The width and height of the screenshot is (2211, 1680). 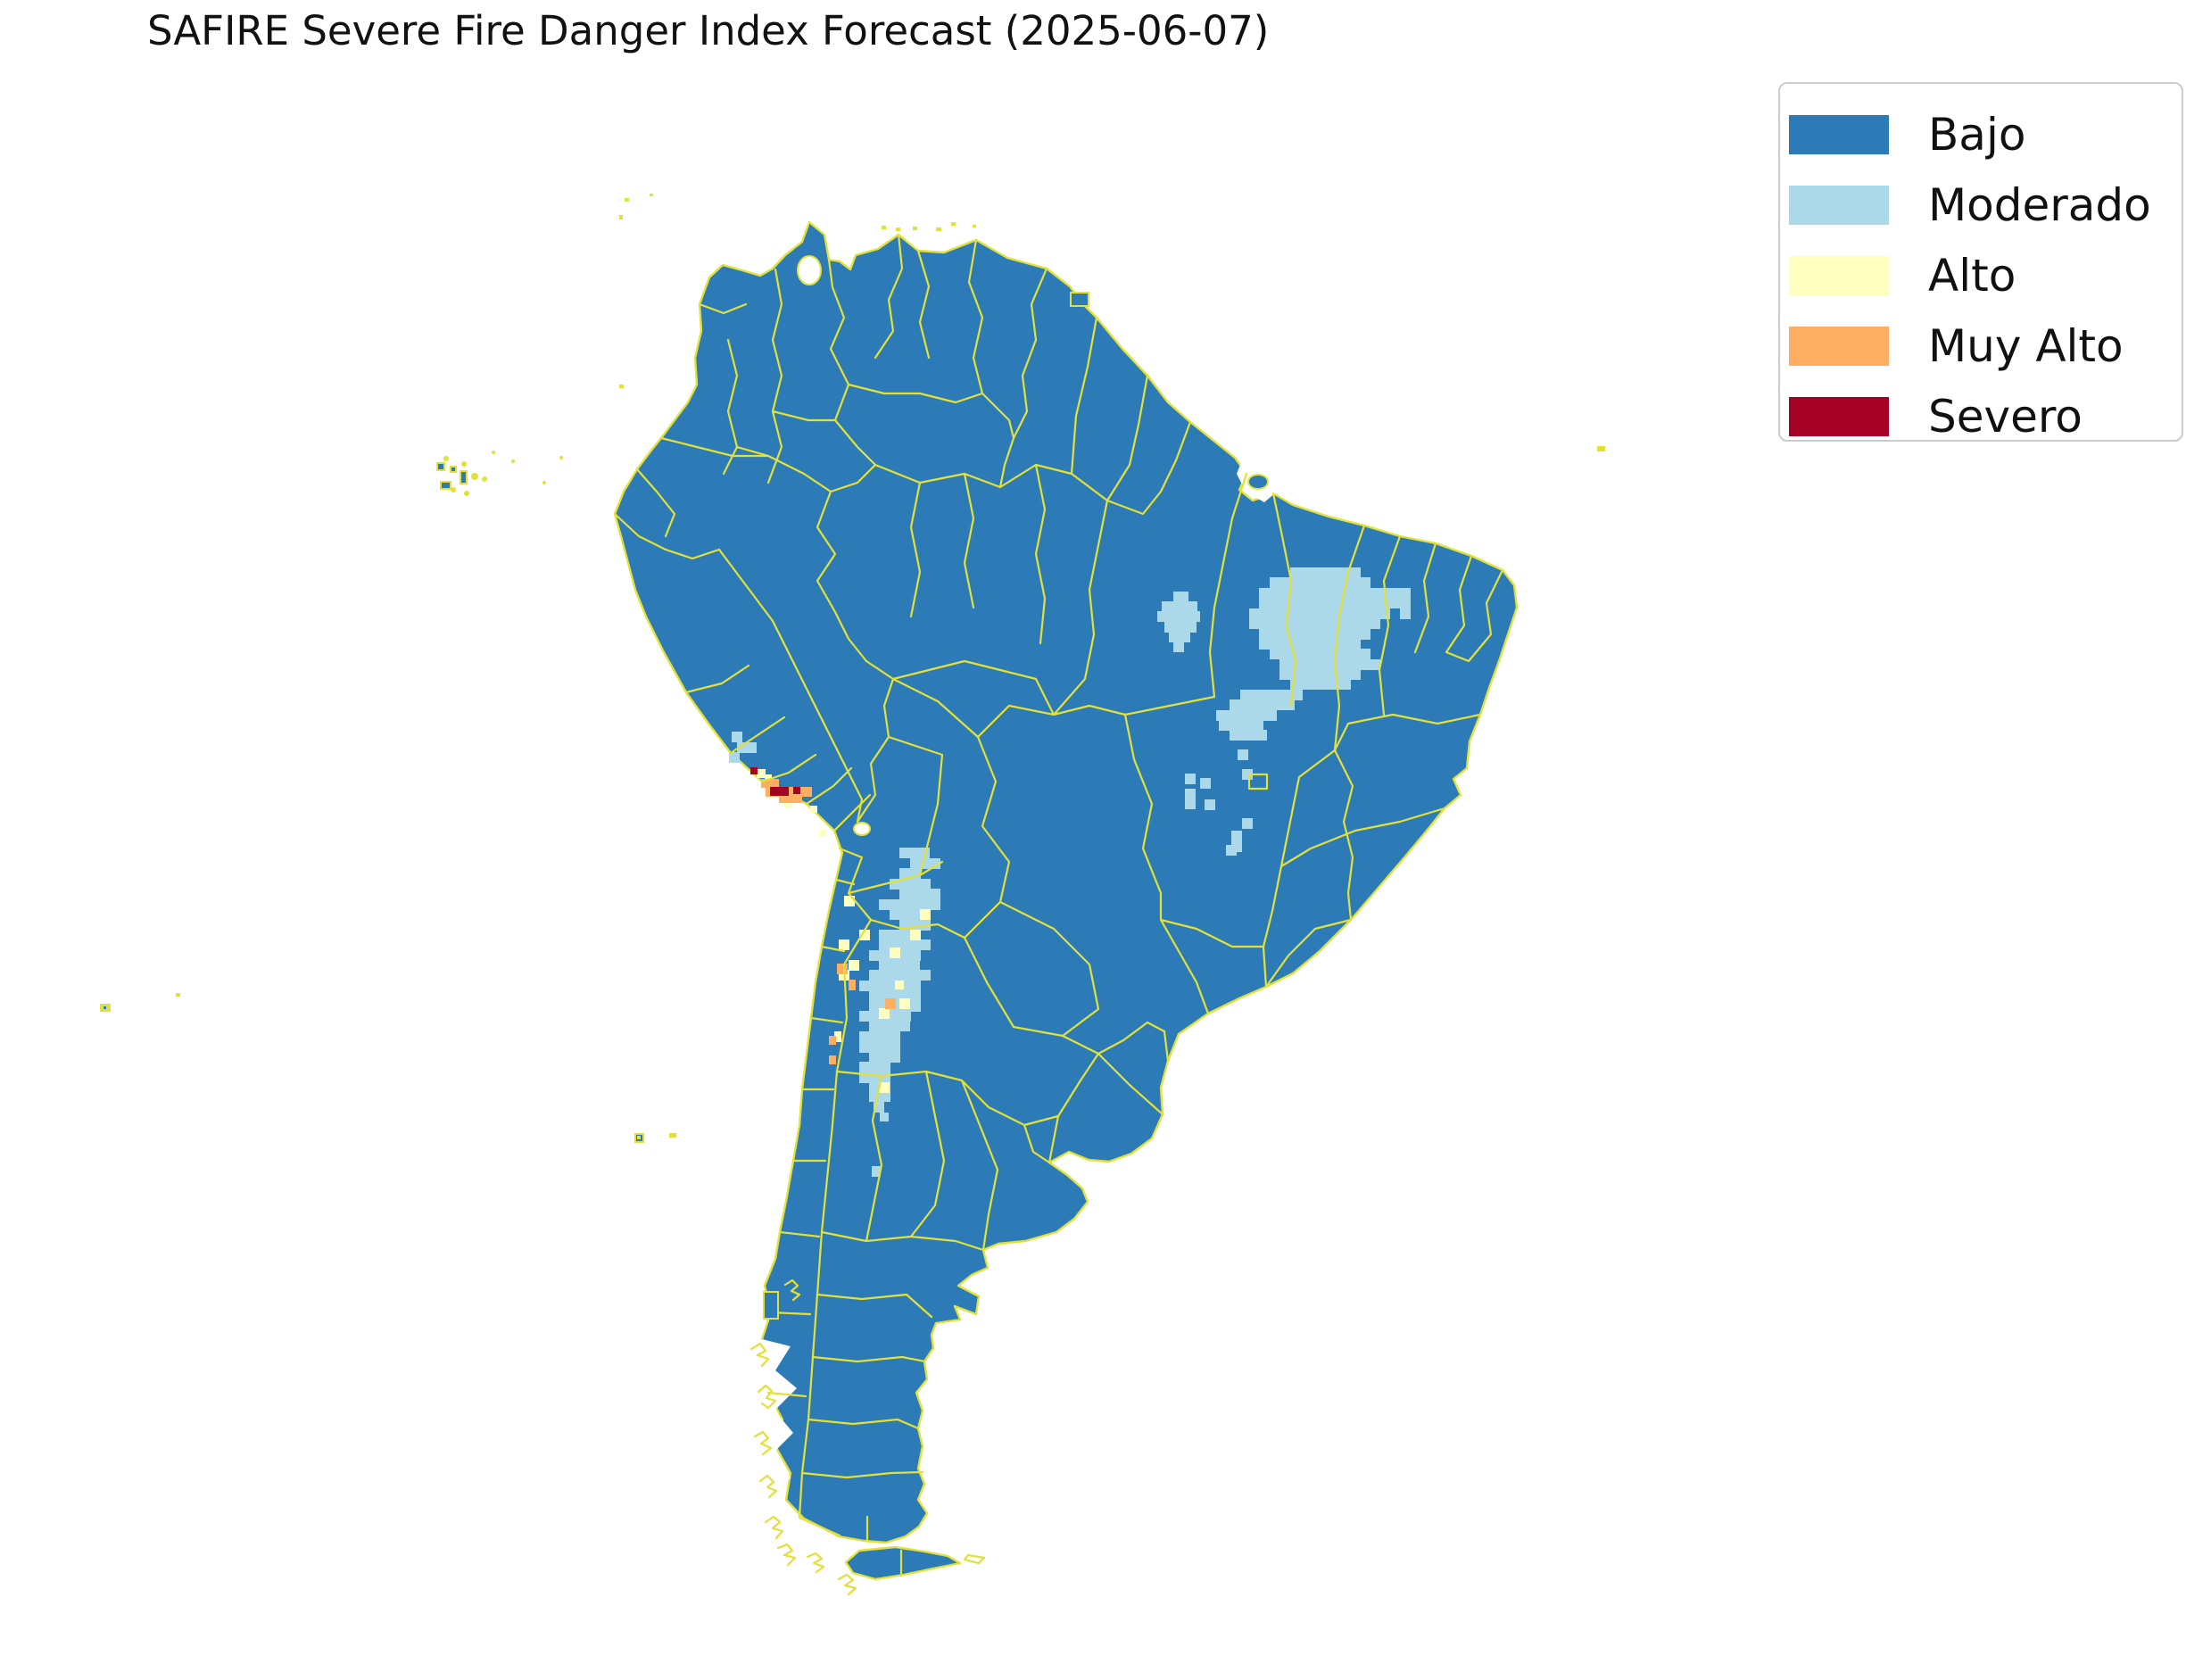 What do you see at coordinates (2039, 204) in the screenshot?
I see `legend-label-moderado: Moderado` at bounding box center [2039, 204].